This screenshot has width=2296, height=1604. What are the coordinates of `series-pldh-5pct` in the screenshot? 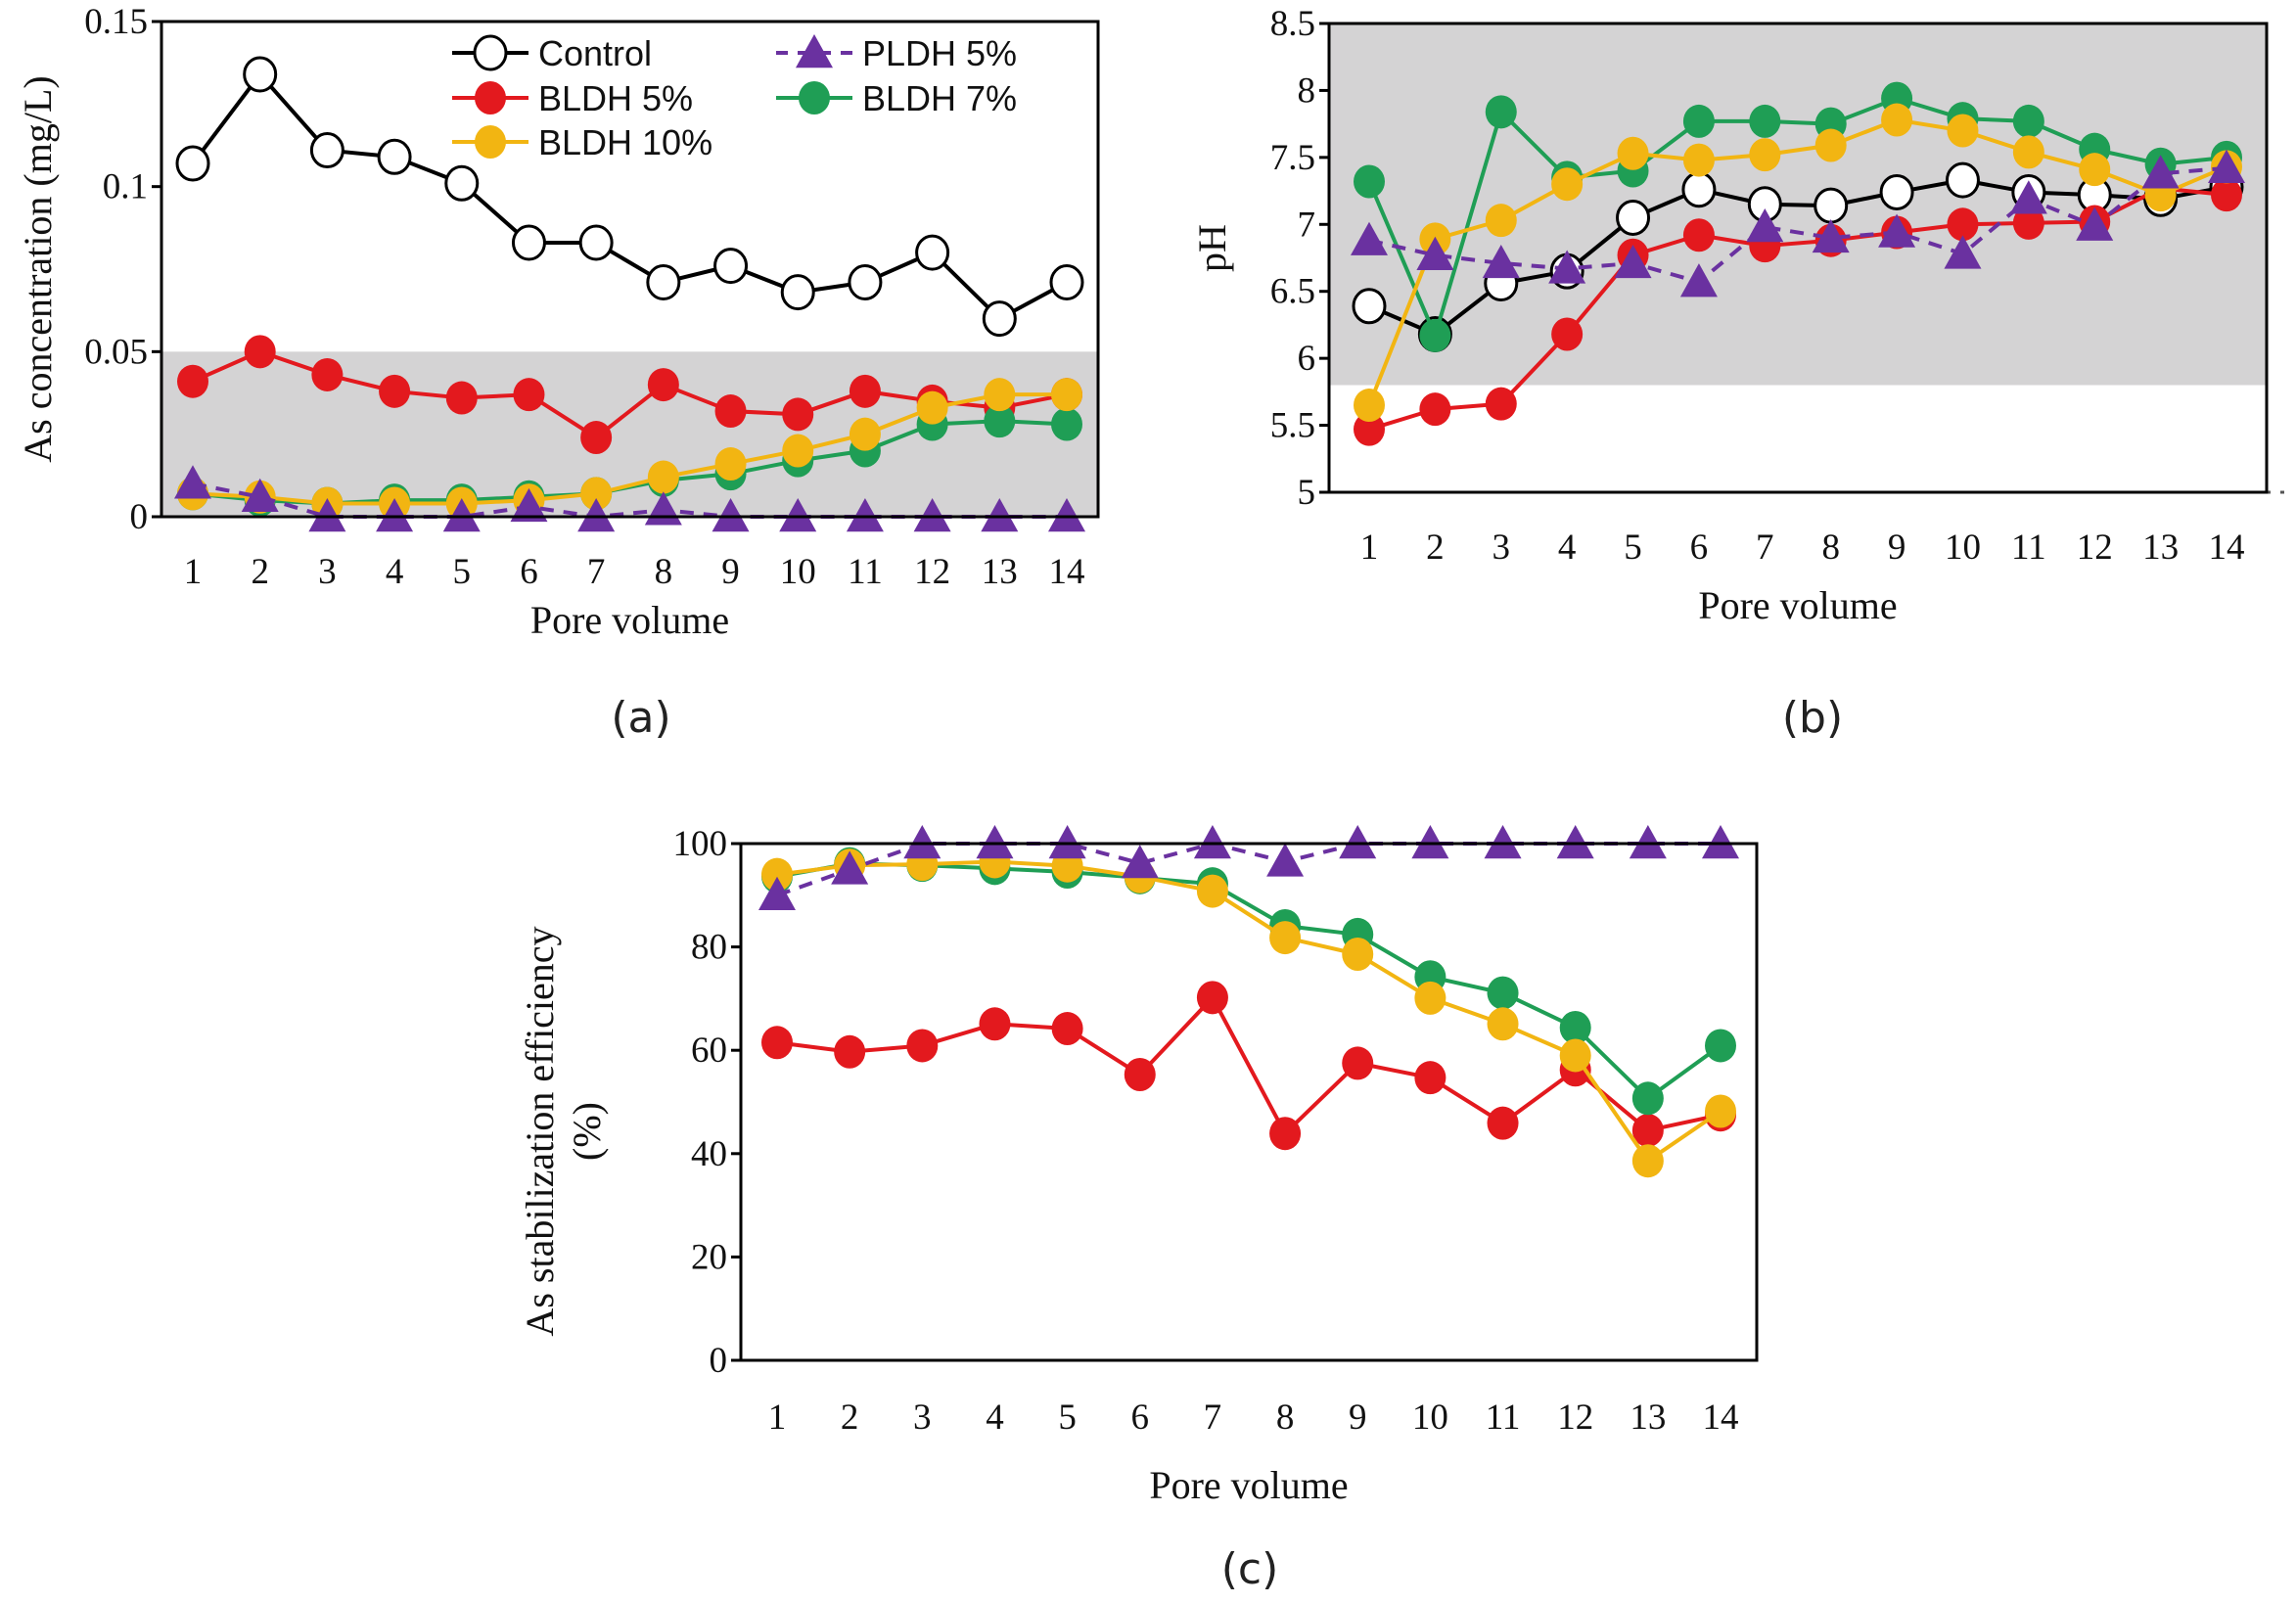 It's located at (1248, 867).